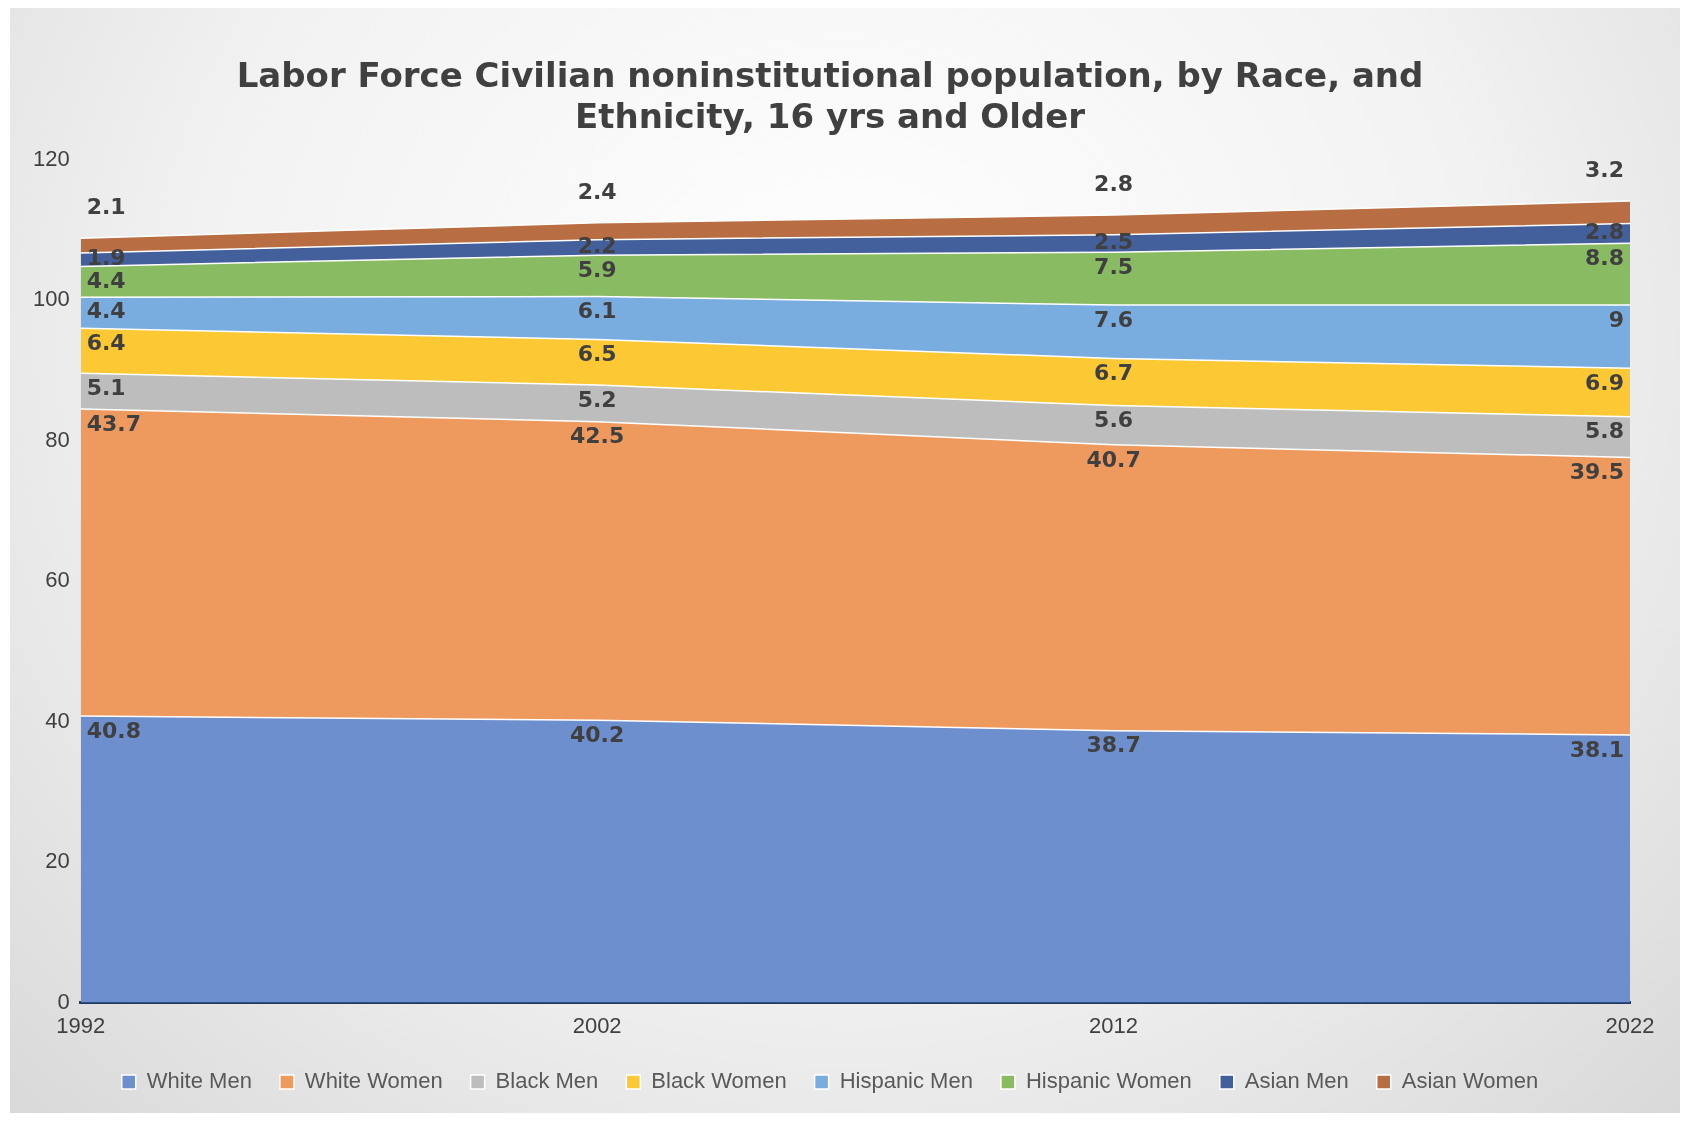 The width and height of the screenshot is (1691, 1122). I want to click on legend-label: White Women, so click(373, 1081).